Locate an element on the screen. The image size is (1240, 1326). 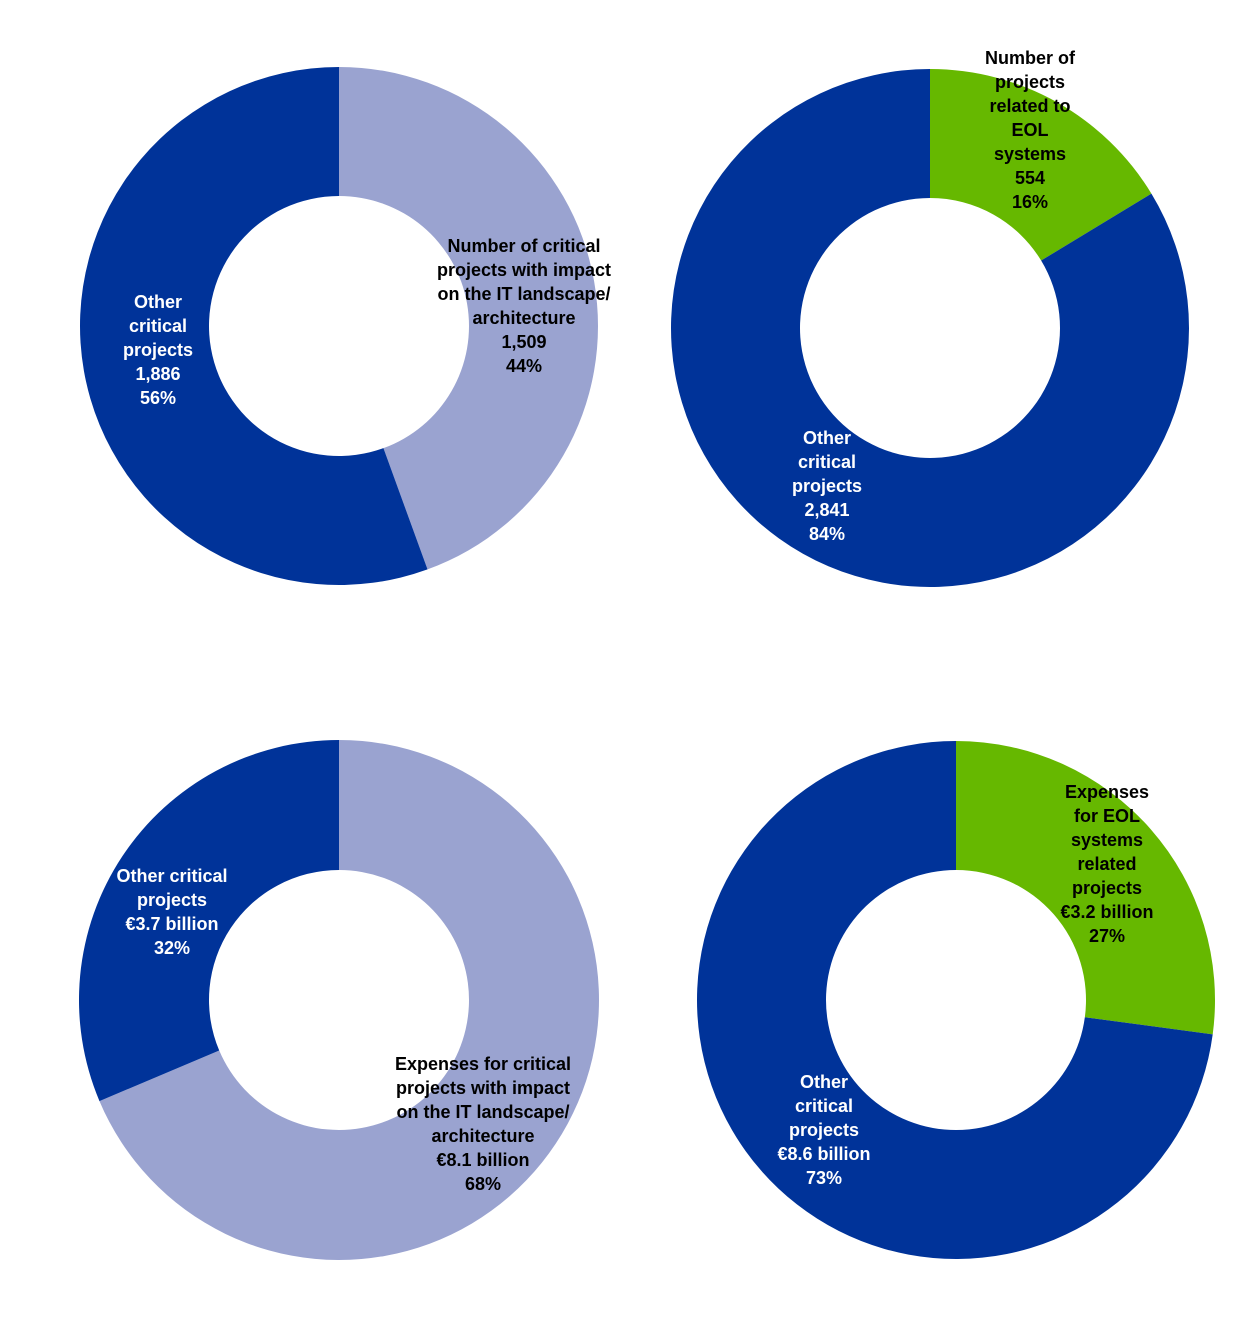
share-label: 27% is located at coordinates (1107, 936).